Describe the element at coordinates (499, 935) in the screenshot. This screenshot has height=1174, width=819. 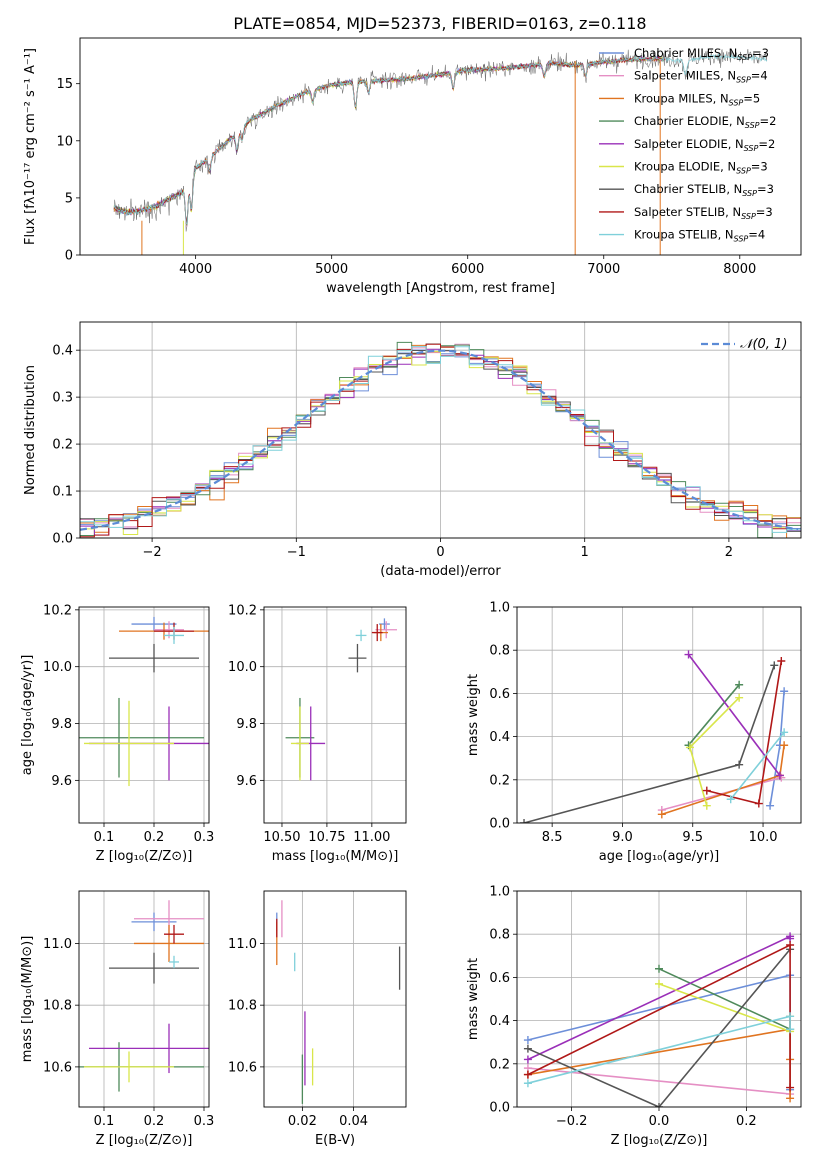
I see `y-tick-label: 0.8` at that location.